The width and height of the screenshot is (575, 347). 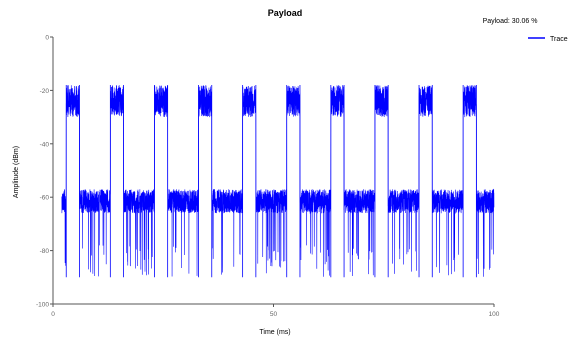 What do you see at coordinates (42, 305) in the screenshot?
I see `y-tick-label: -100` at bounding box center [42, 305].